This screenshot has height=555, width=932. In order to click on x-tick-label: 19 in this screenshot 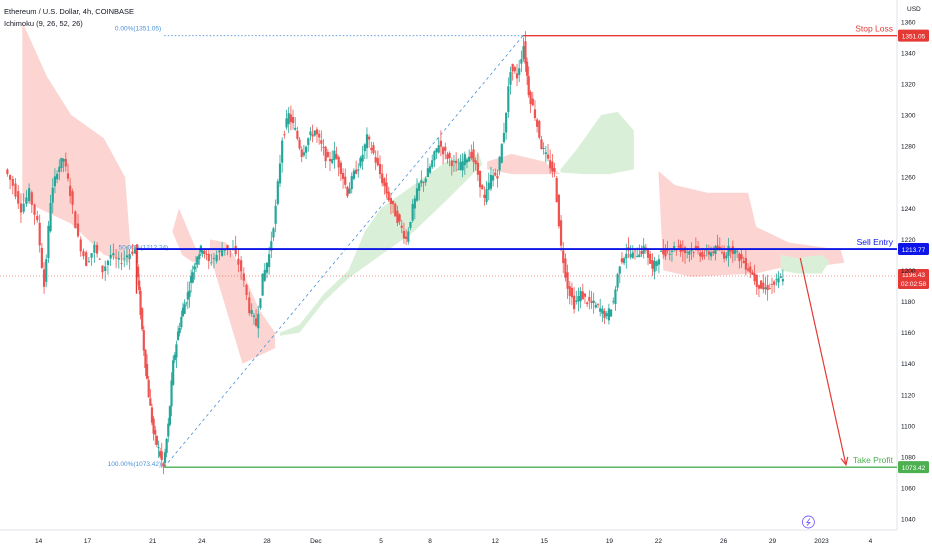, I will do `click(610, 541)`.